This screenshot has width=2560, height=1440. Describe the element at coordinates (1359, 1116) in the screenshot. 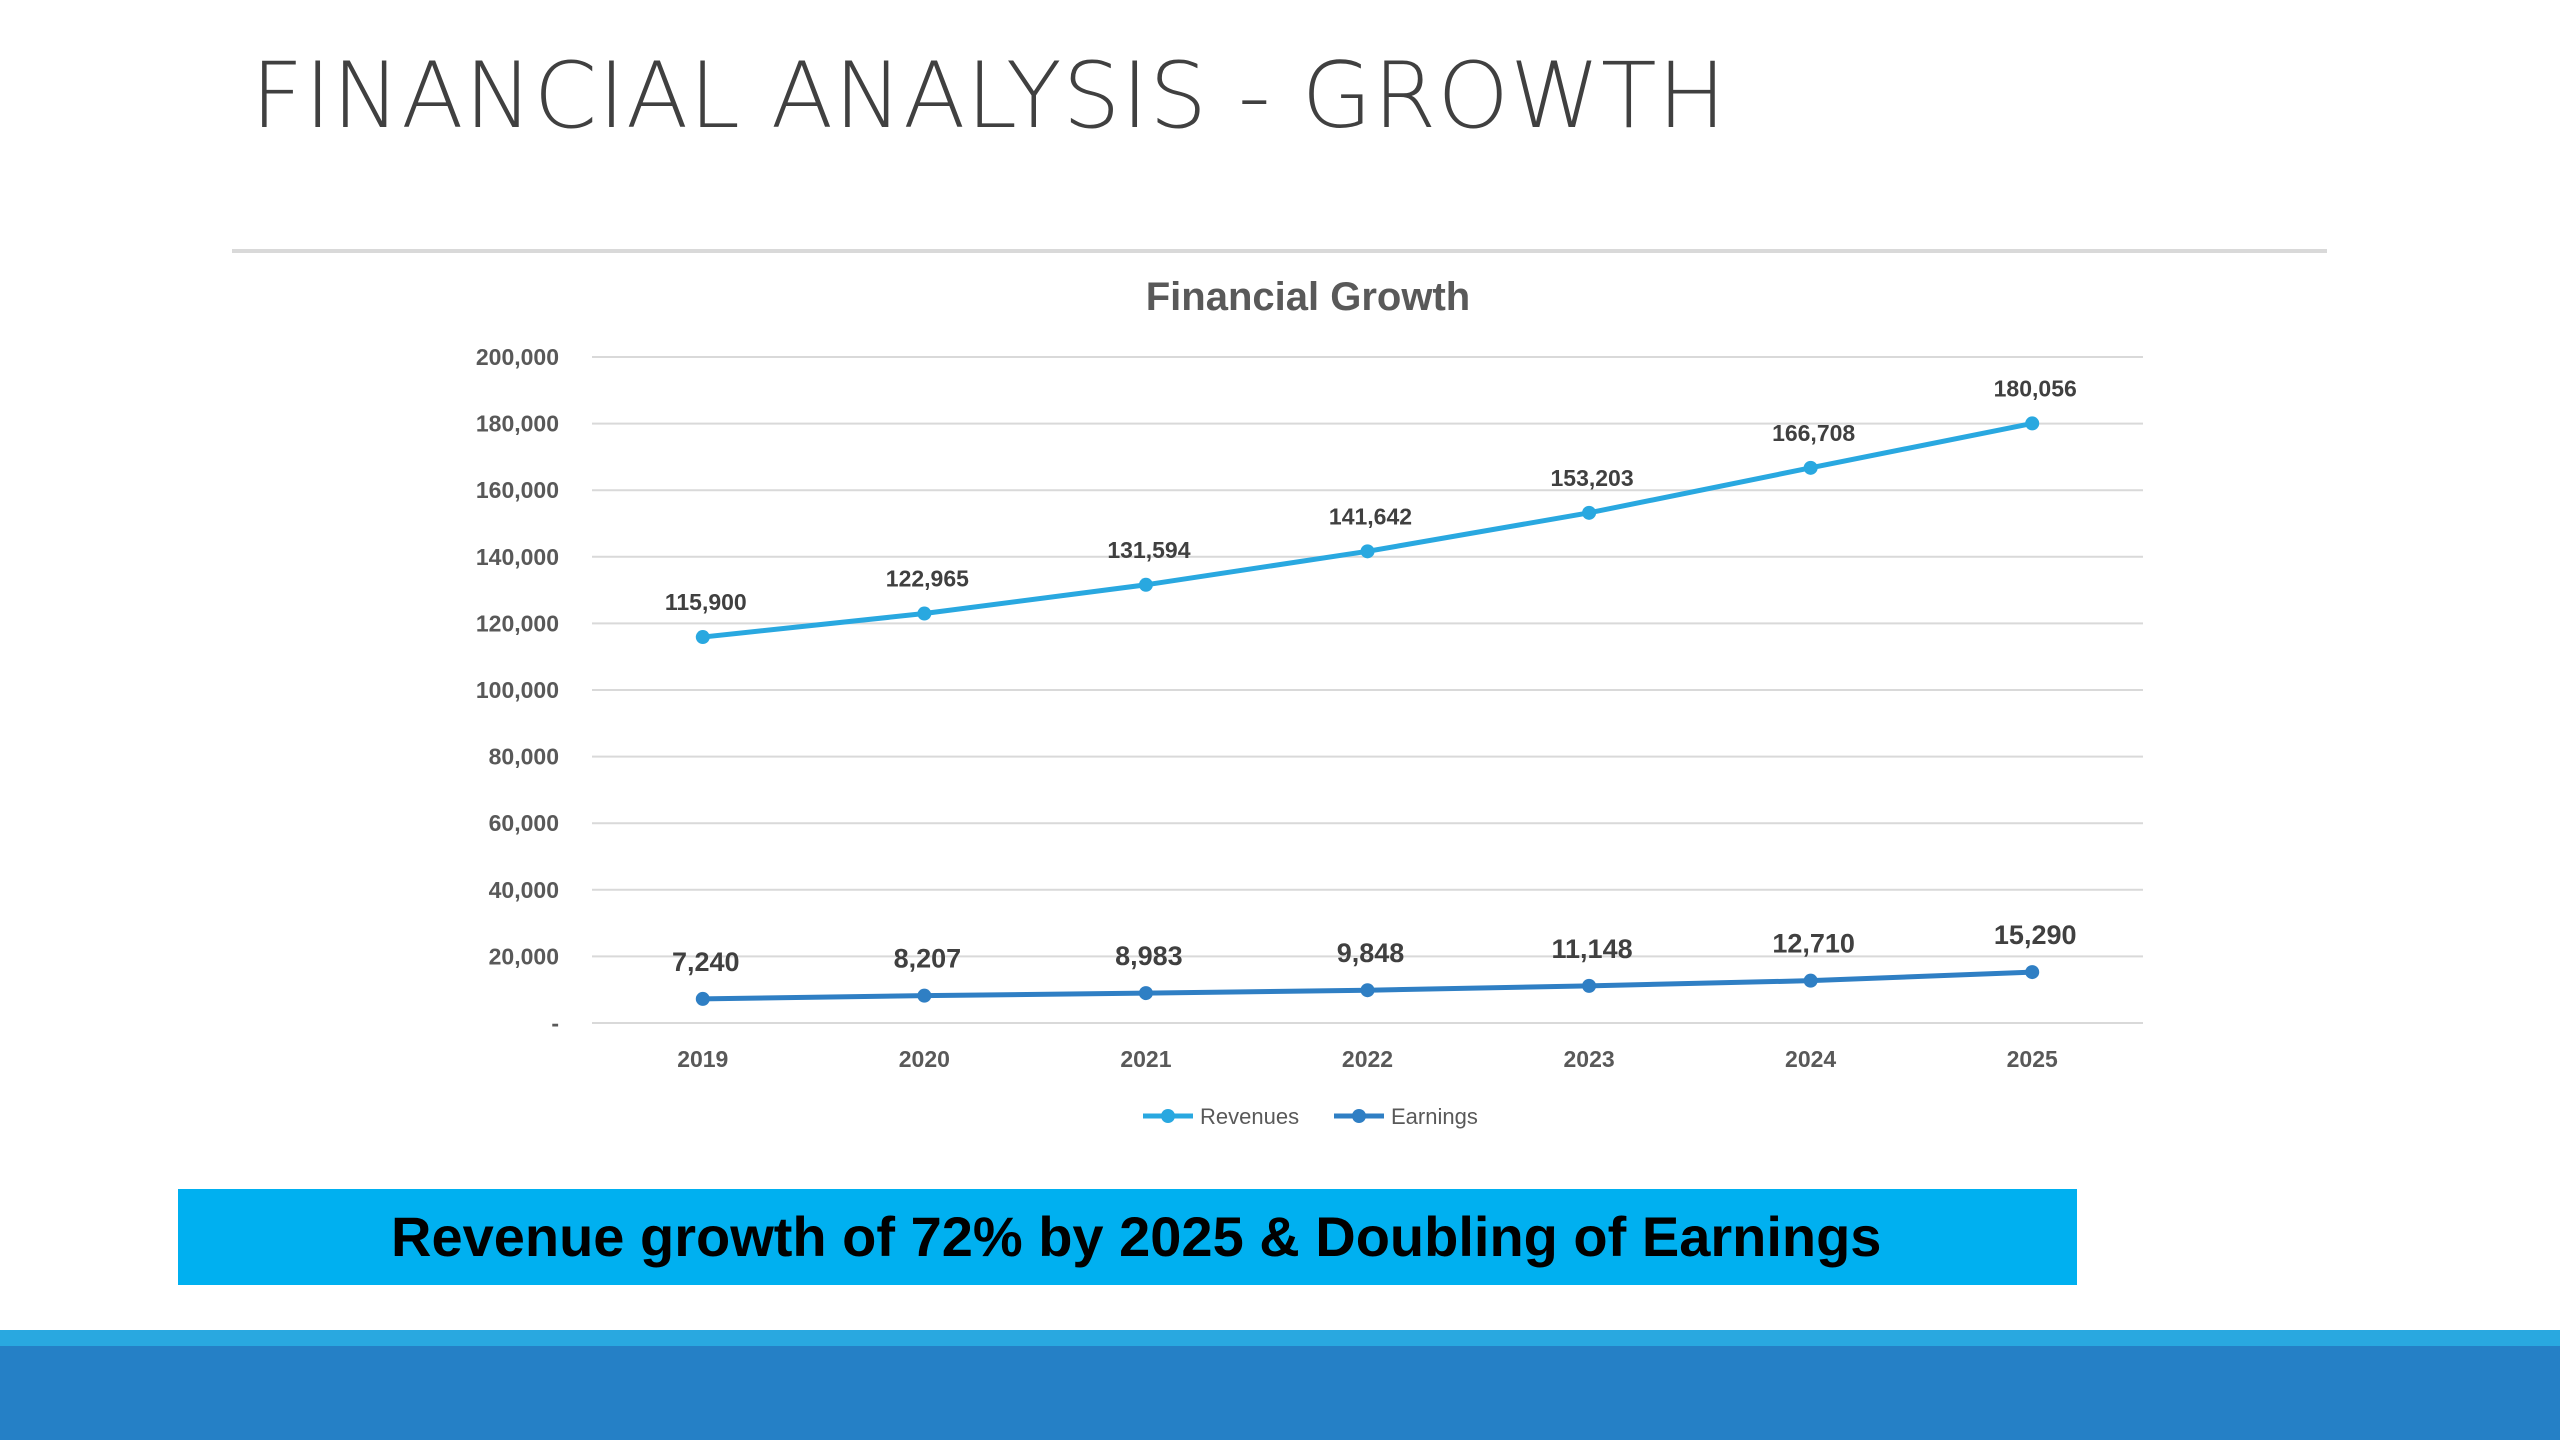

I see `legend-marker-earnings` at that location.